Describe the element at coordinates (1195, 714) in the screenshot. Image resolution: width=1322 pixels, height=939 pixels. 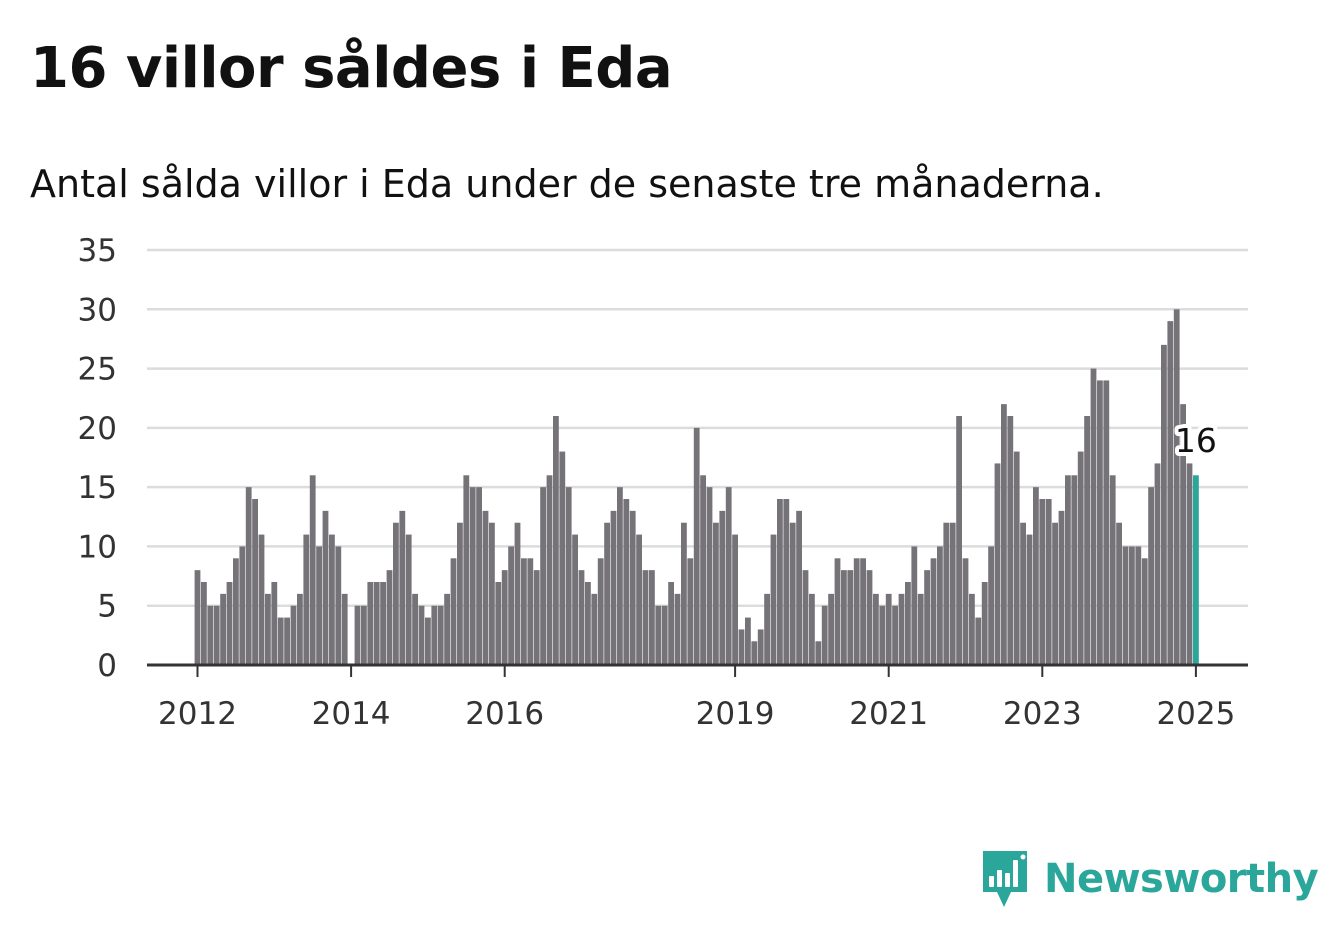
I see `x-tick-label: 2025` at that location.